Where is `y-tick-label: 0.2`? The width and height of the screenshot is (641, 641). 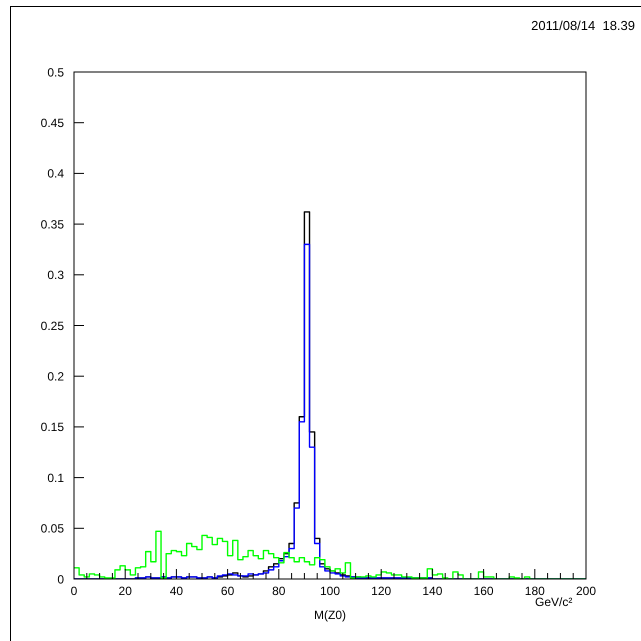
y-tick-label: 0.2 is located at coordinates (55, 376).